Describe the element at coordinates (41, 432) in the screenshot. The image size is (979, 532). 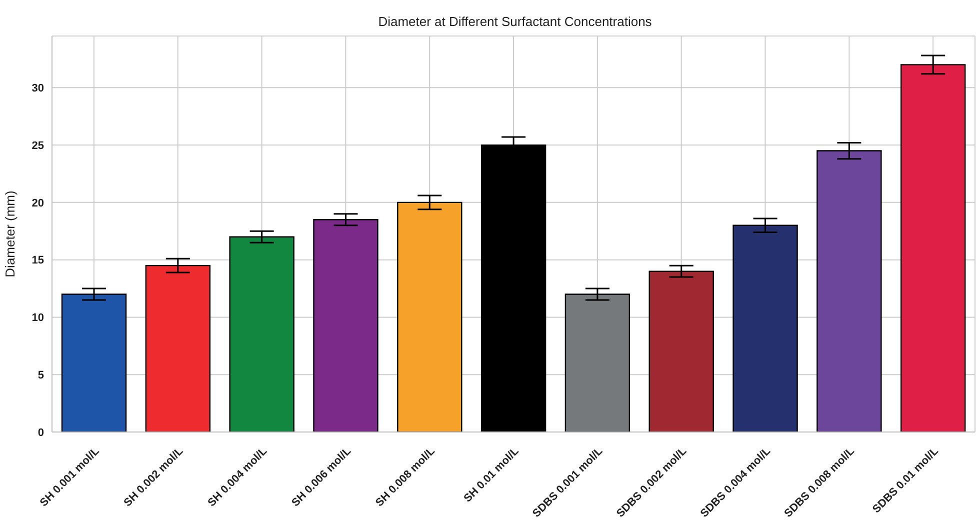
I see `y-tick-label: 0` at that location.